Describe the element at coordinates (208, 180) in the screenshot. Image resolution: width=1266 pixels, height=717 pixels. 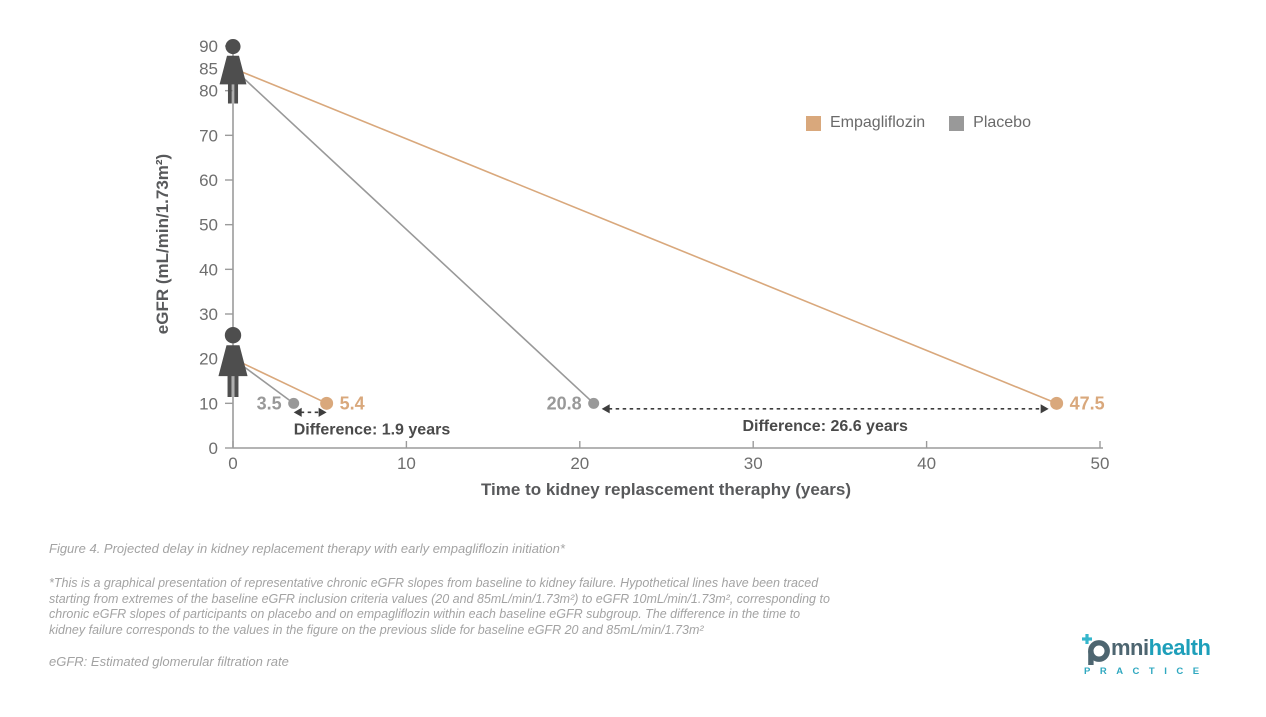
I see `y-tick-label: 60` at that location.